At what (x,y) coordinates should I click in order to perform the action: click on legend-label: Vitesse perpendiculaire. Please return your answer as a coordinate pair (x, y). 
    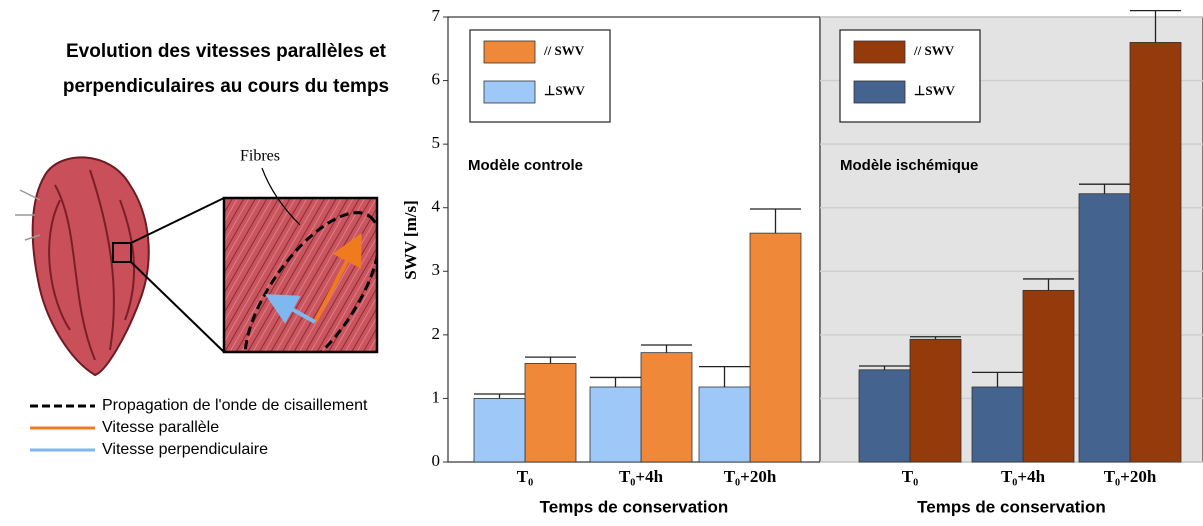
    Looking at the image, I should click on (185, 449).